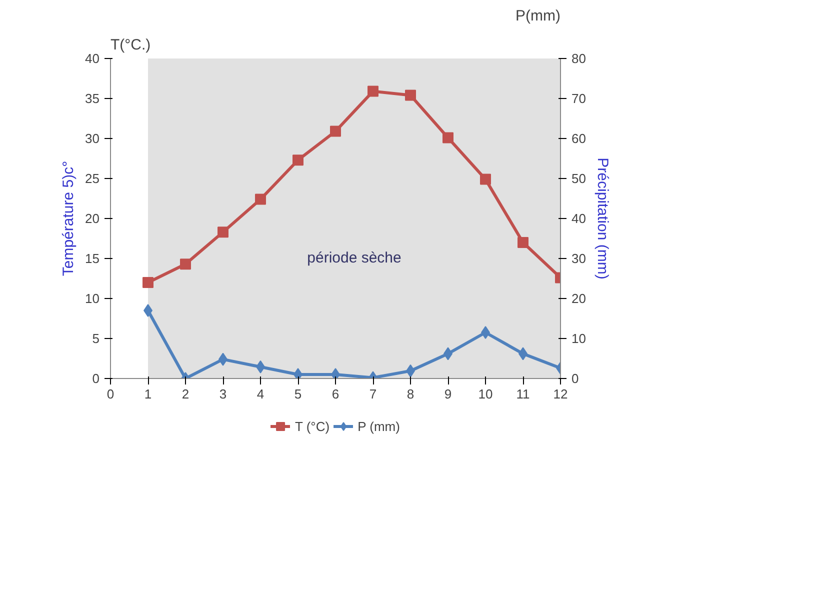 Image resolution: width=832 pixels, height=612 pixels. What do you see at coordinates (523, 394) in the screenshot?
I see `x-tick-label: 11` at bounding box center [523, 394].